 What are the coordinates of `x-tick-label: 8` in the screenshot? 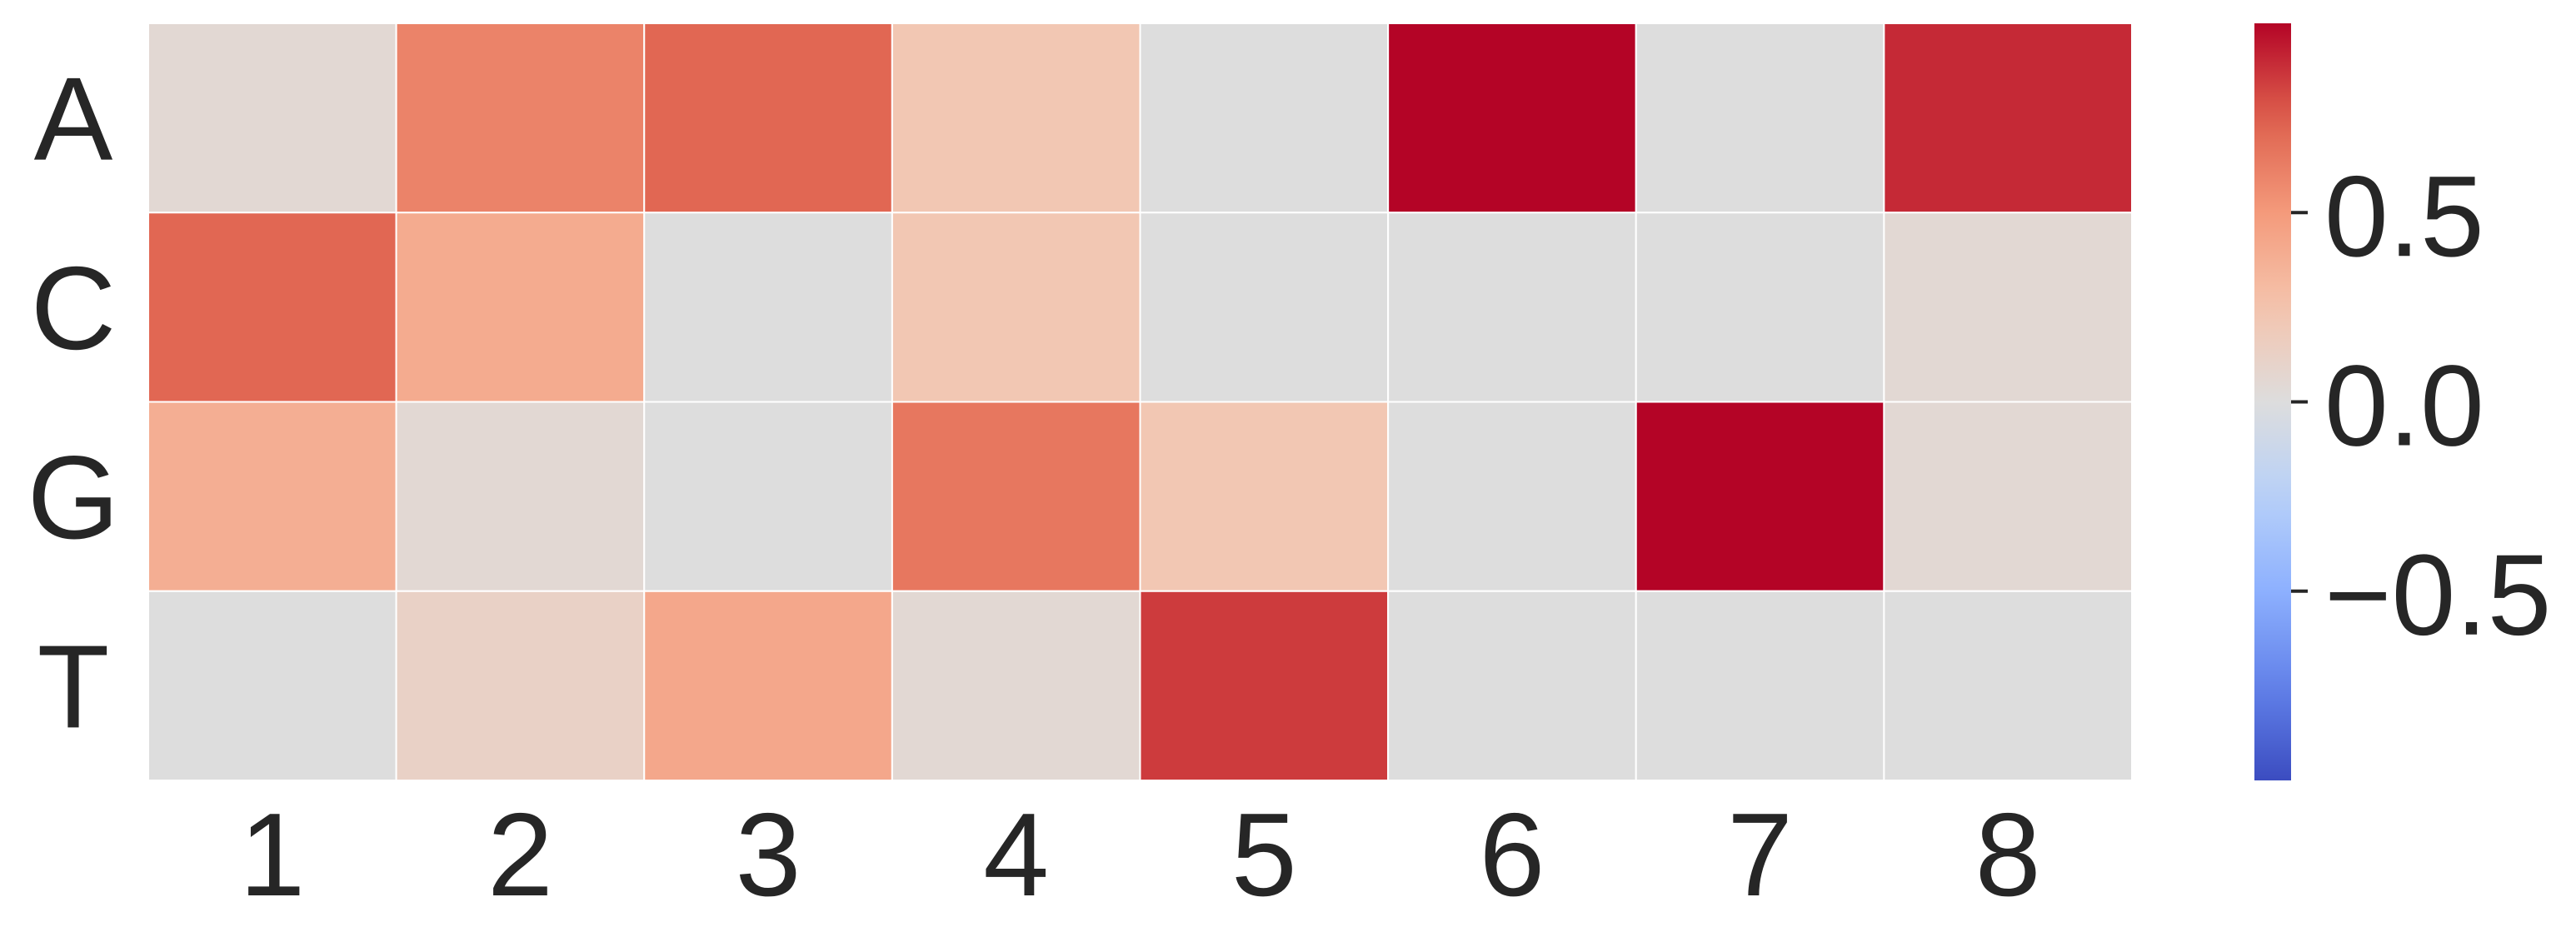 It's located at (2008, 855).